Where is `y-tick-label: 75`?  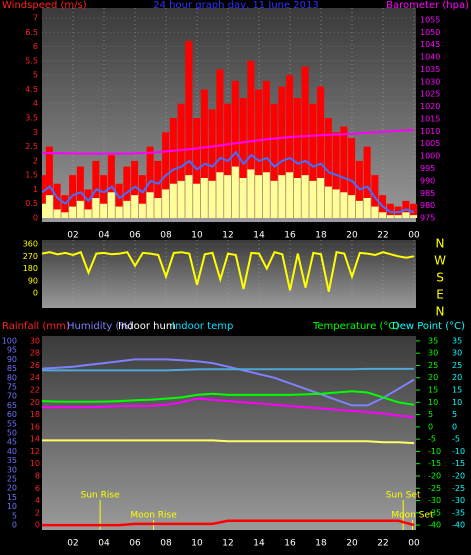
y-tick-label: 75 is located at coordinates (12, 386).